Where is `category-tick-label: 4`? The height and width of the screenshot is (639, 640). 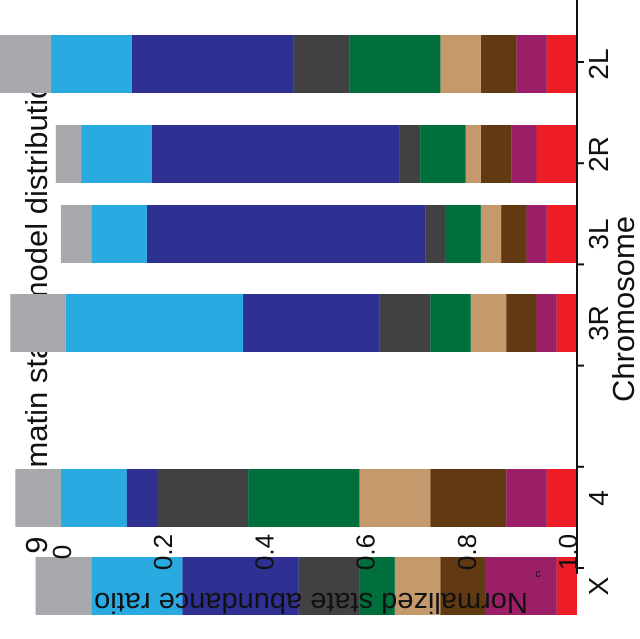
category-tick-label: 4 is located at coordinates (598, 498).